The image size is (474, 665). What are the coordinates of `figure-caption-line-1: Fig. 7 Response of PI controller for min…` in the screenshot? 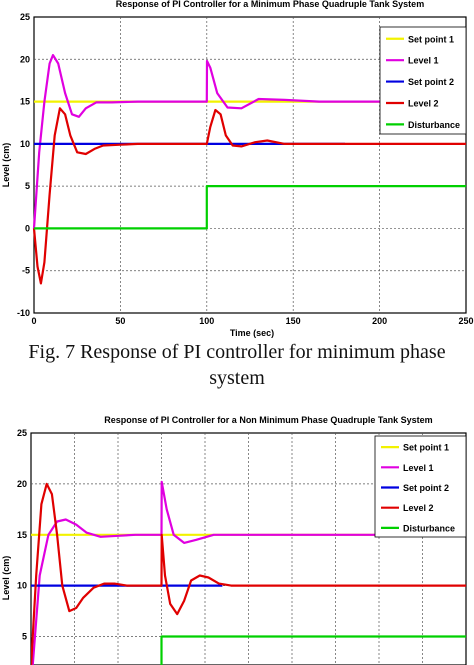 It's located at (237, 352).